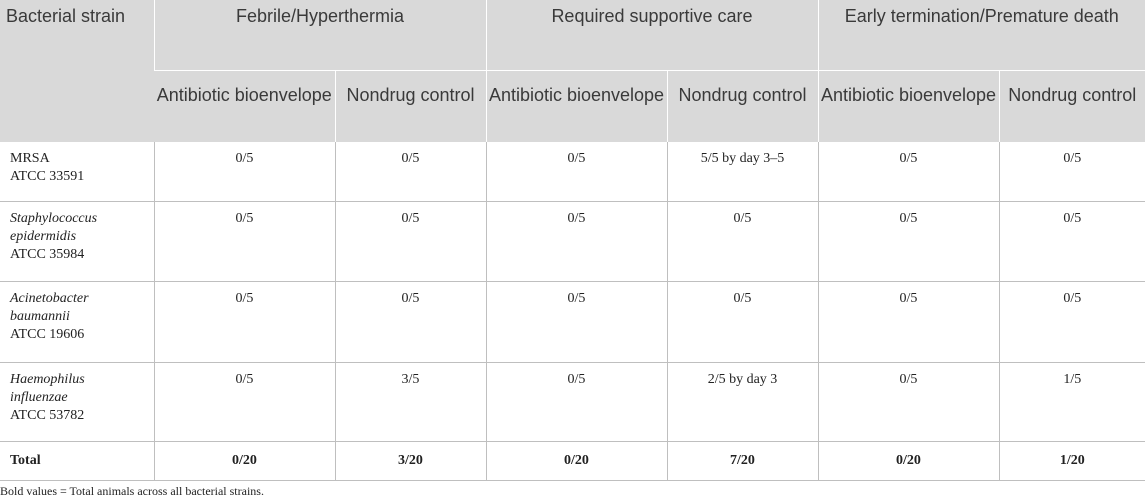 This screenshot has height=500, width=1145. I want to click on total-row: Total 0/20 3/20 0/20 7/20 0/20 1/20, so click(572, 461).